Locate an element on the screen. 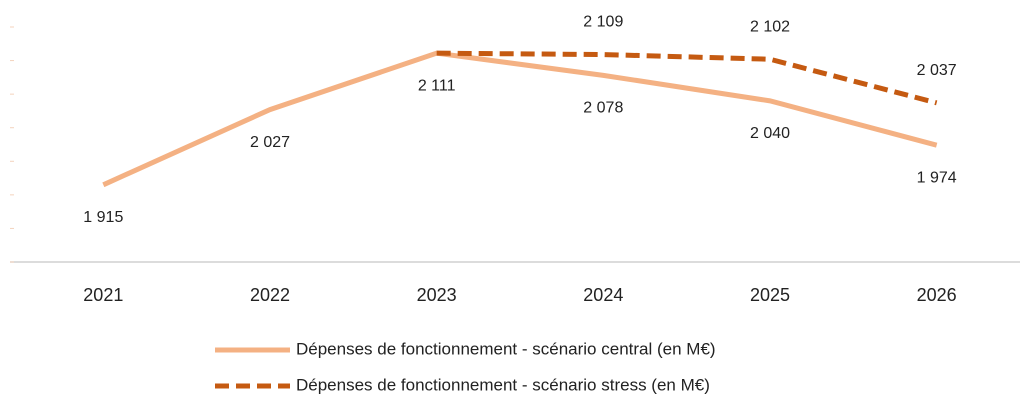 This screenshot has width=1023, height=404. x-tick-label: 2025 is located at coordinates (770, 295).